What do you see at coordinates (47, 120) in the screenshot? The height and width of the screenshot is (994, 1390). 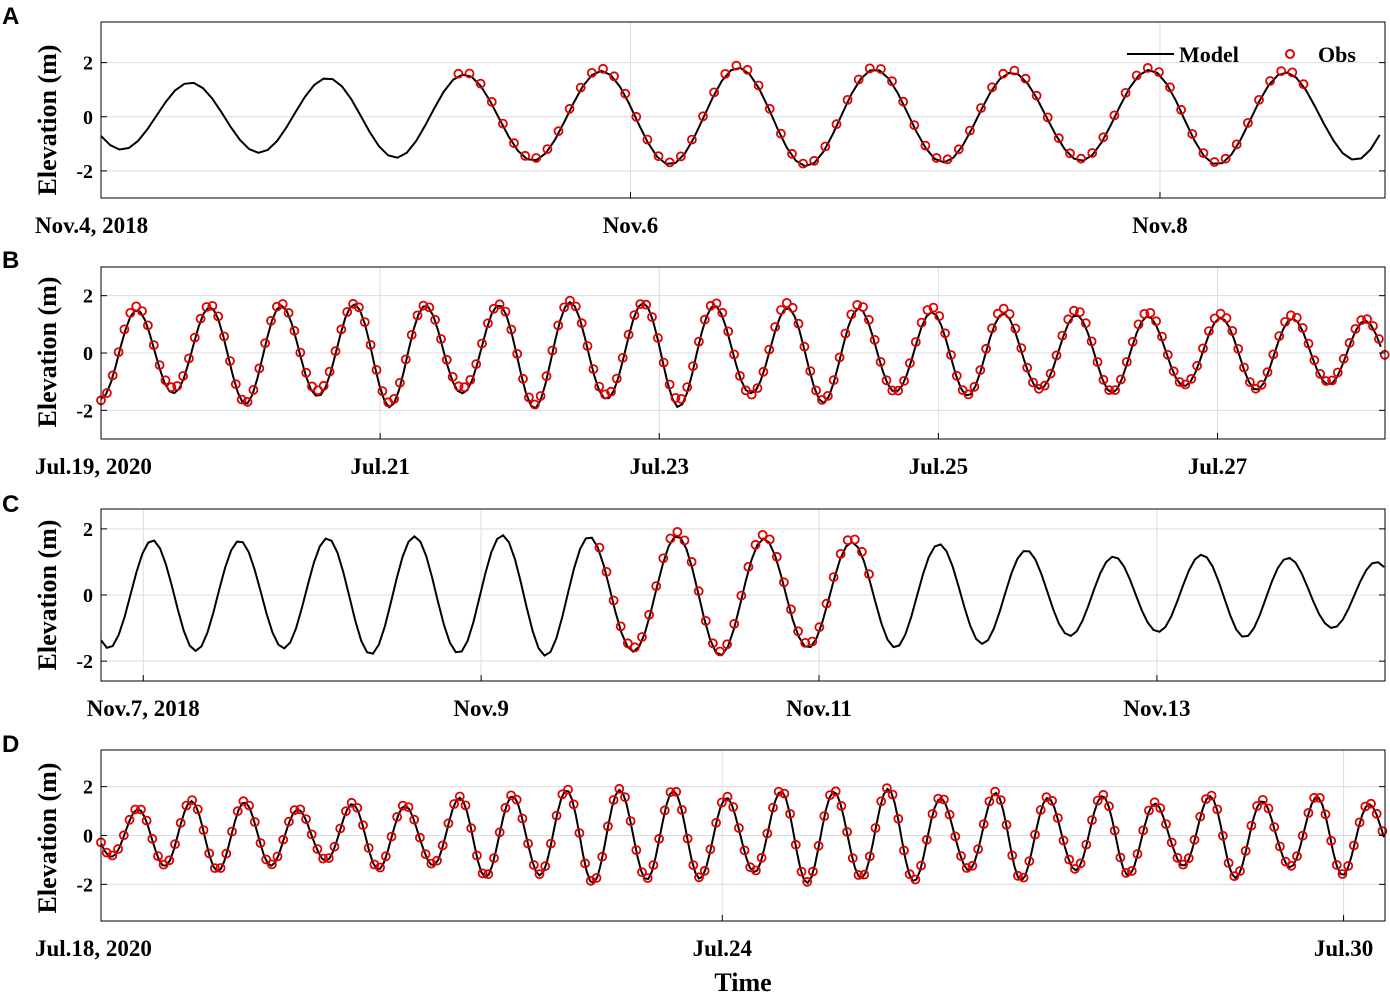 I see `ylabel-a: Elevation (m)` at bounding box center [47, 120].